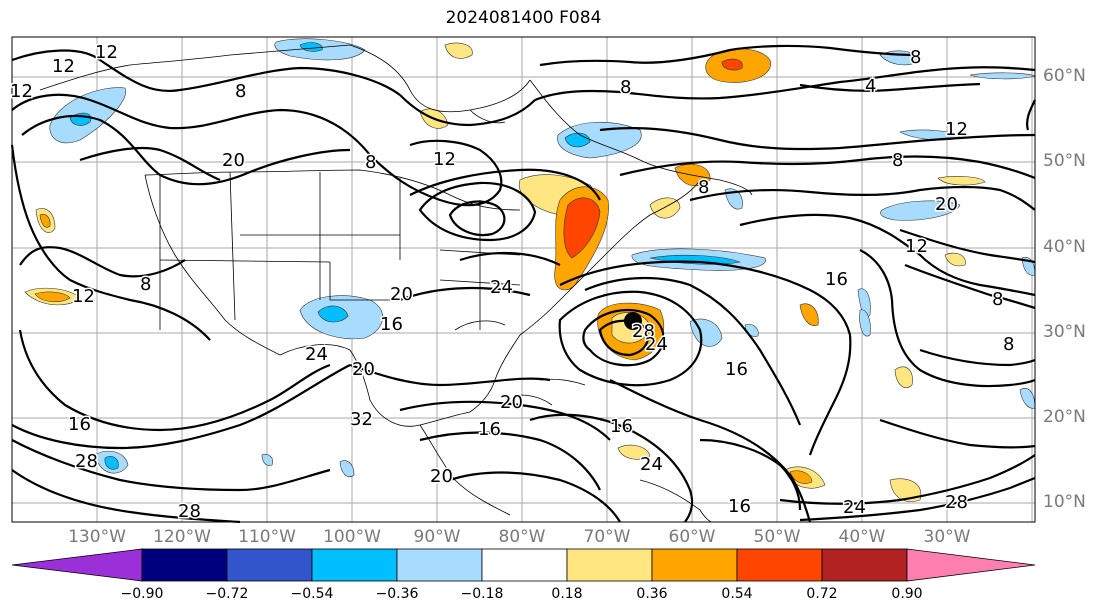  What do you see at coordinates (777, 537) in the screenshot?
I see `lon-label: 50°W` at bounding box center [777, 537].